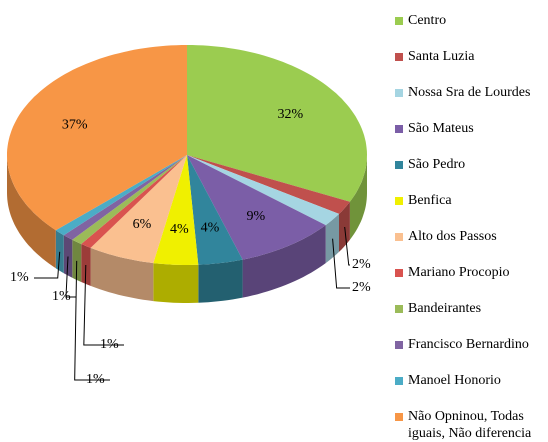  I want to click on legend-label: Mariano Procopio, so click(459, 272).